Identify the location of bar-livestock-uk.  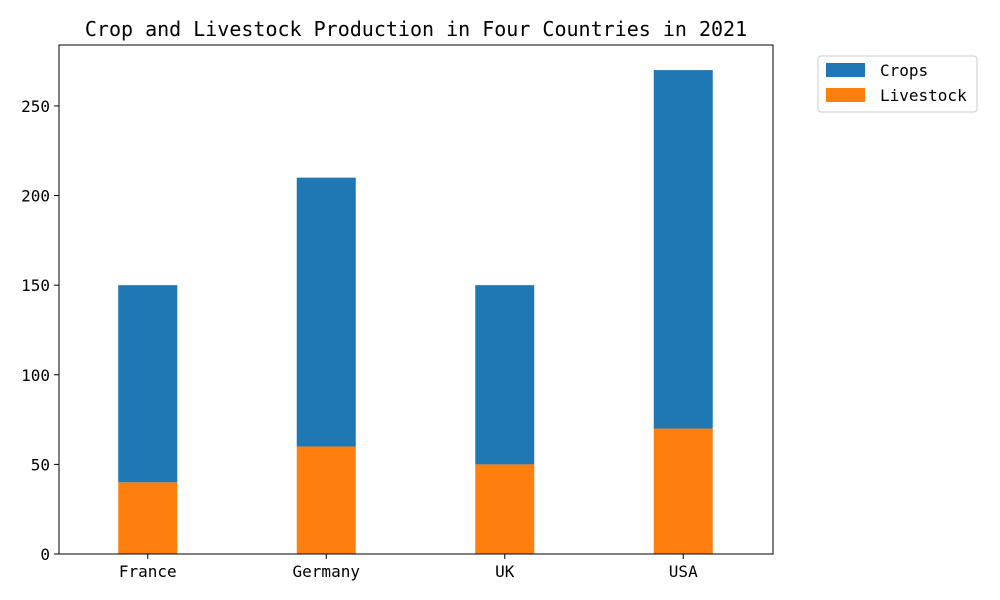
(505, 509).